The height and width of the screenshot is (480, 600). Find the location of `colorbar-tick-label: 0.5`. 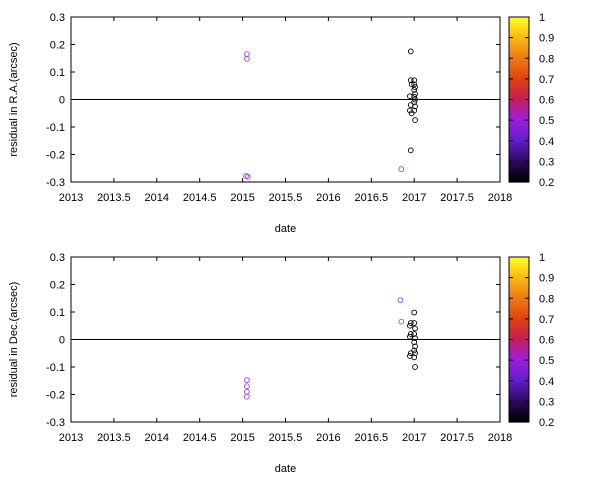

colorbar-tick-label: 0.5 is located at coordinates (546, 361).